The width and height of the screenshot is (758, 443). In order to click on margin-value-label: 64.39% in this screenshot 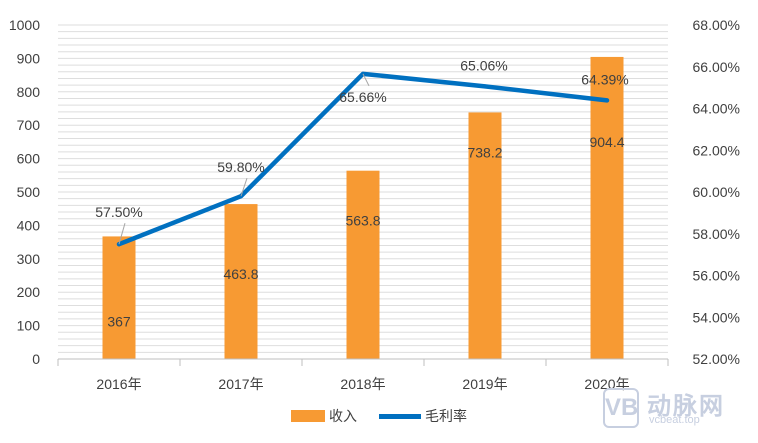, I will do `click(604, 79)`.